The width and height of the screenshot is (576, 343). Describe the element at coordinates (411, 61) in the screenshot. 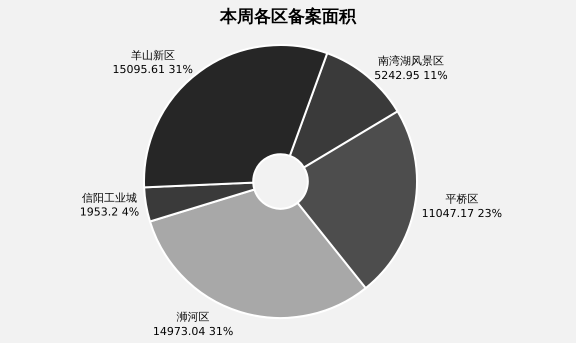

I see `slice-label: 南湾湖风景区` at that location.